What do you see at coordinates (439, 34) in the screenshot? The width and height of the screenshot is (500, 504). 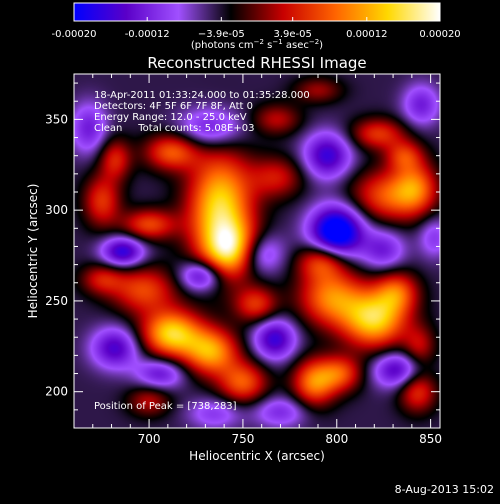 I see `colorbar-tick-label: 0.00020` at bounding box center [439, 34].